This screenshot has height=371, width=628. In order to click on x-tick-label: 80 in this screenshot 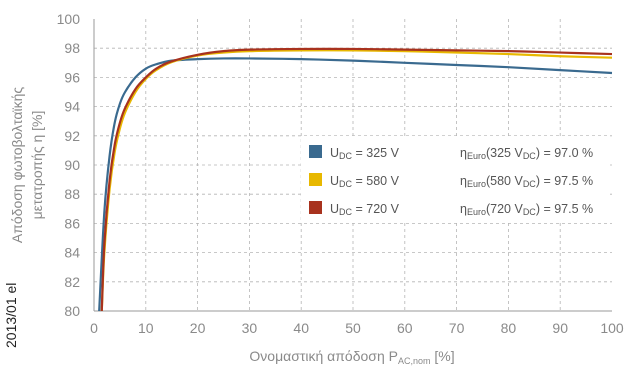, I will do `click(509, 328)`.